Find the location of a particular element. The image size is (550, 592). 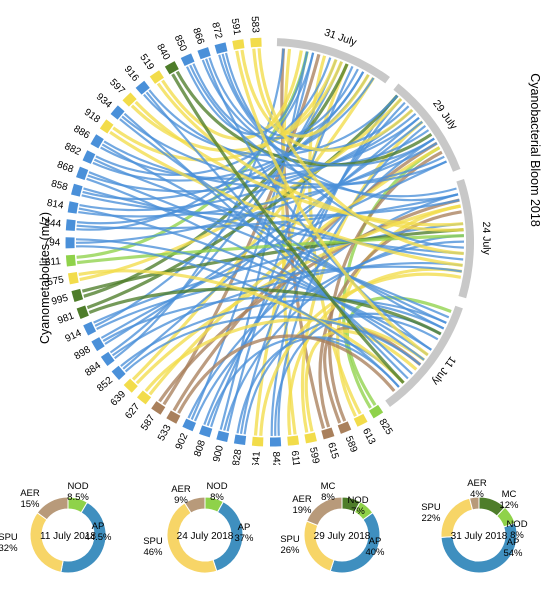

ribbon-599-11-july is located at coordinates (361, 380).